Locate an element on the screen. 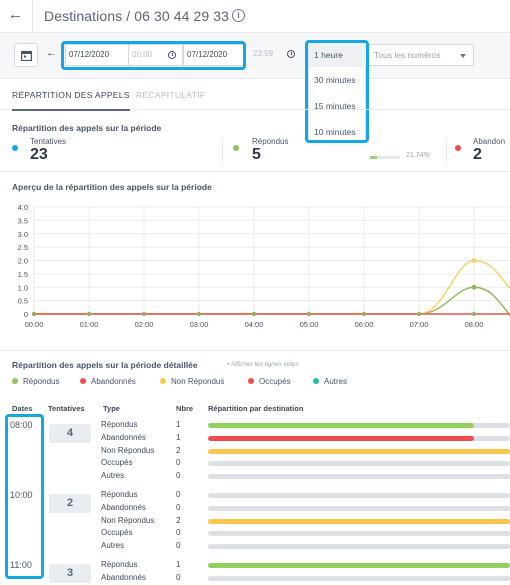  tentatives-value: 23 is located at coordinates (39, 154).